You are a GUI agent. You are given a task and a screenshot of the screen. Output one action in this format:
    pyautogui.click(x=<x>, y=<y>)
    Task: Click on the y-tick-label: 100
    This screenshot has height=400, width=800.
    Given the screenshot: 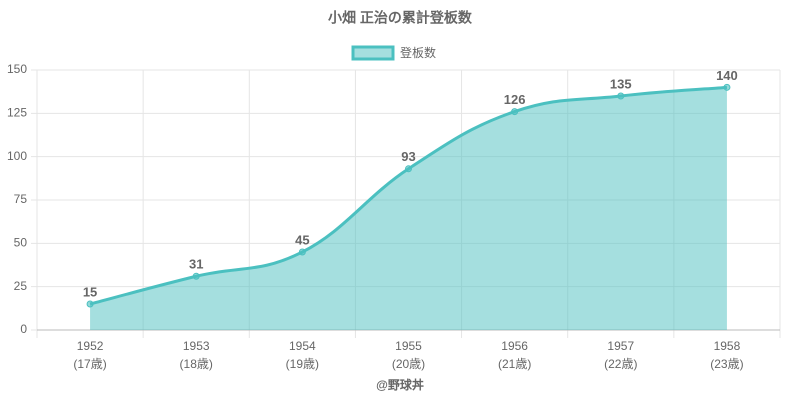 What is the action you would take?
    pyautogui.click(x=17, y=156)
    